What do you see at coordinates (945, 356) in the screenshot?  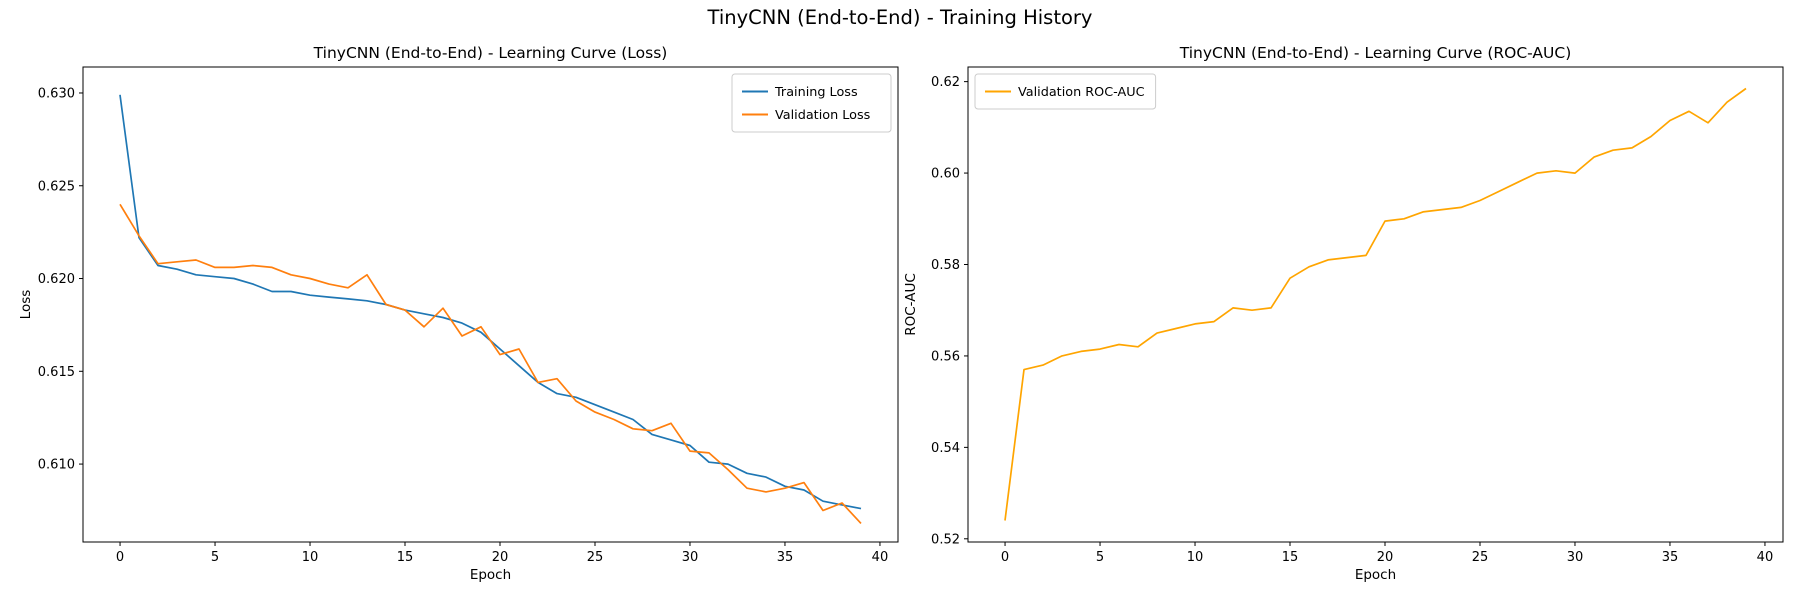 I see `y-tick-label: 0.56` at bounding box center [945, 356].